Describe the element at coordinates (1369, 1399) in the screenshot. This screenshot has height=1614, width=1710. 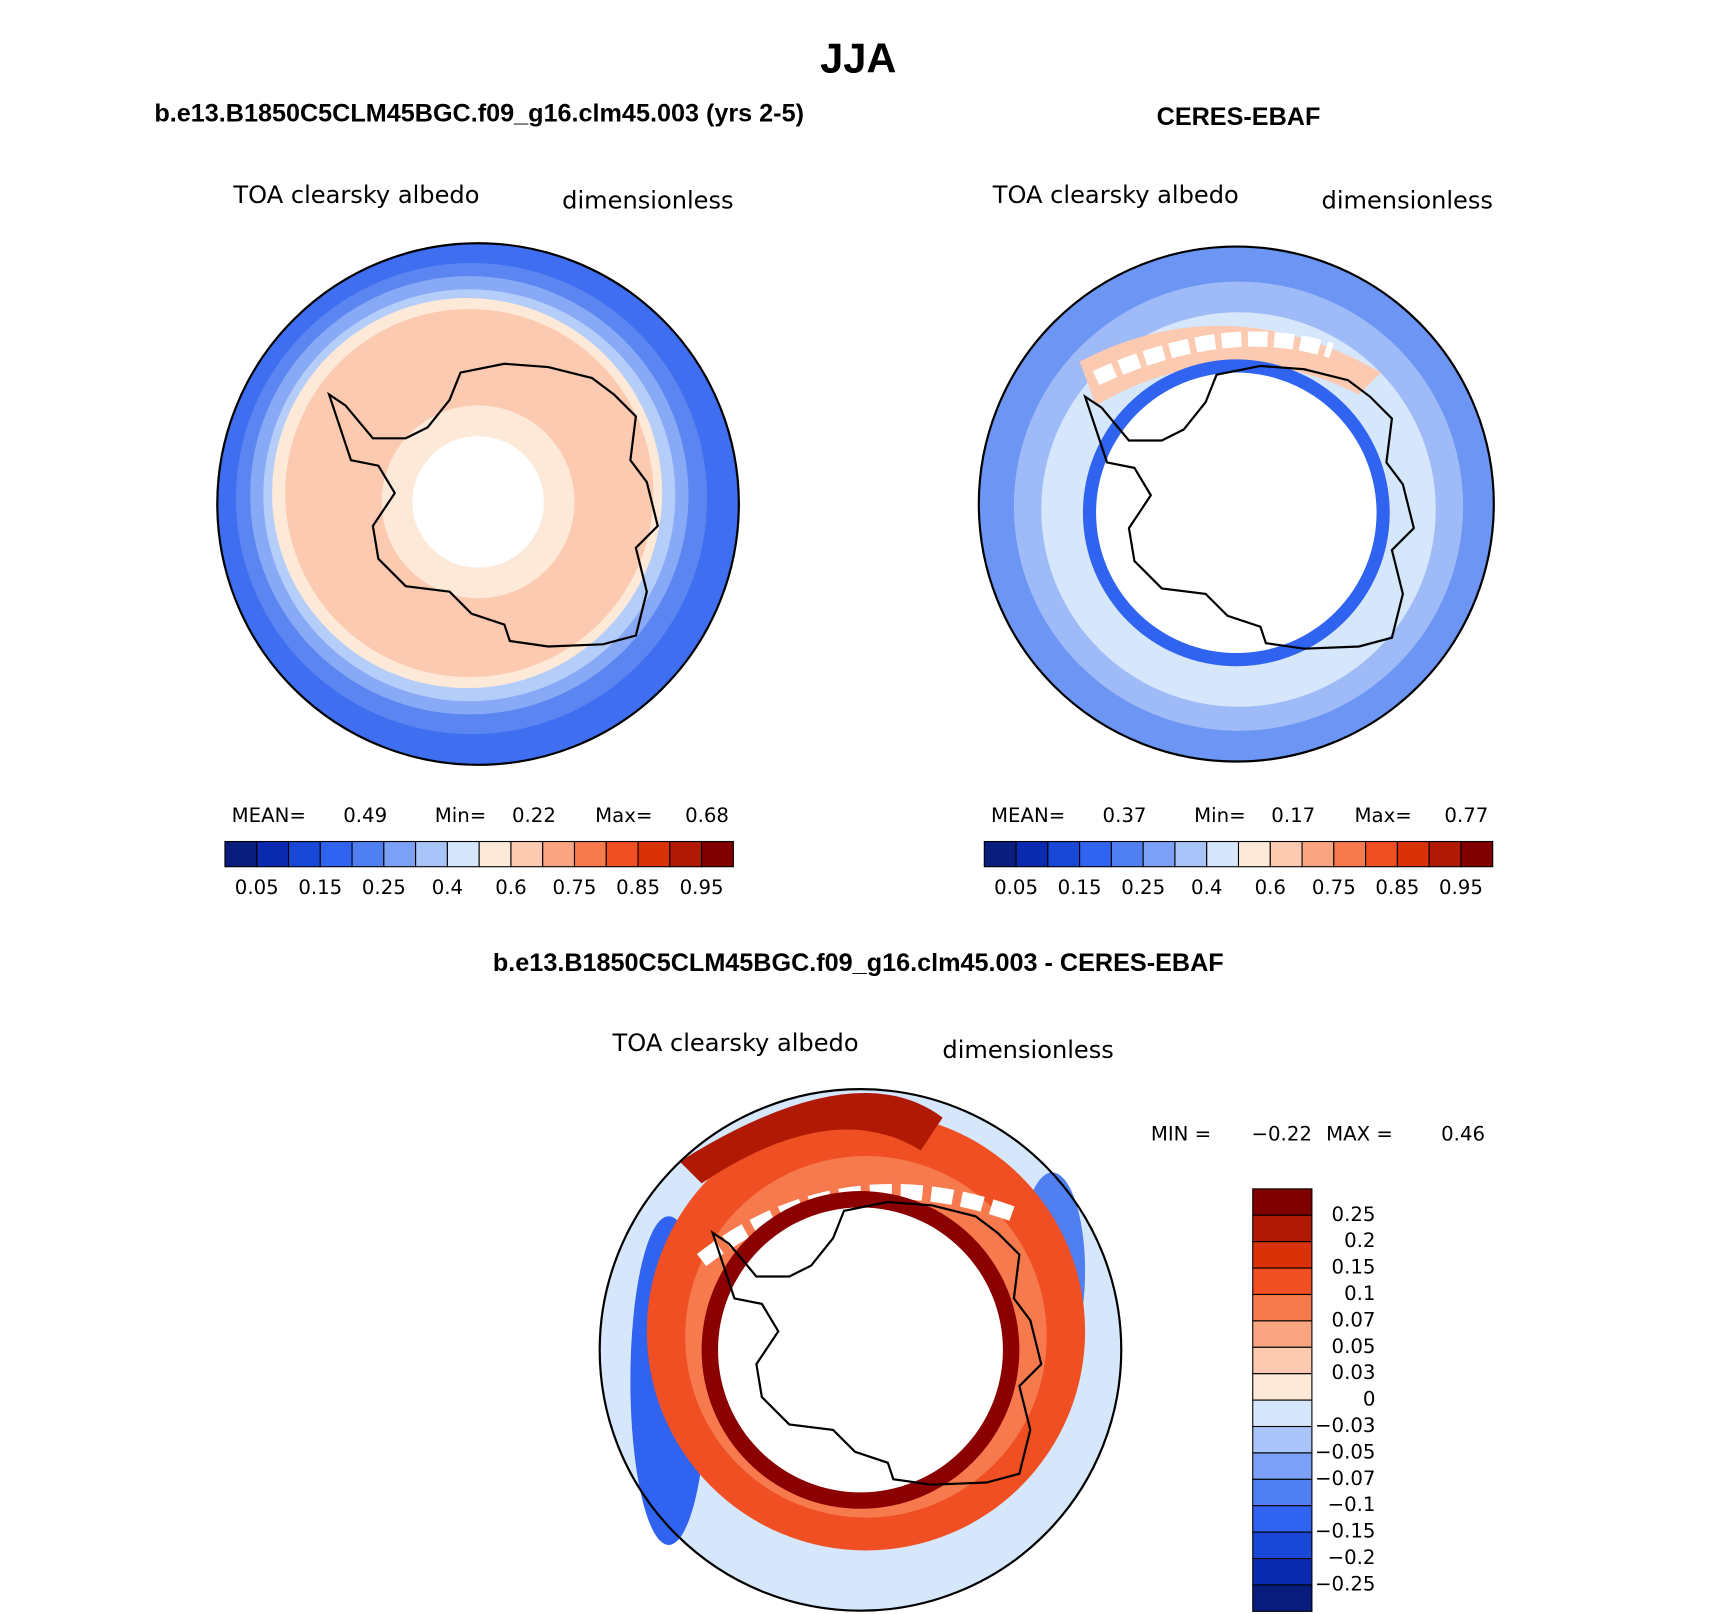
I see `colorbar-label: 0` at that location.